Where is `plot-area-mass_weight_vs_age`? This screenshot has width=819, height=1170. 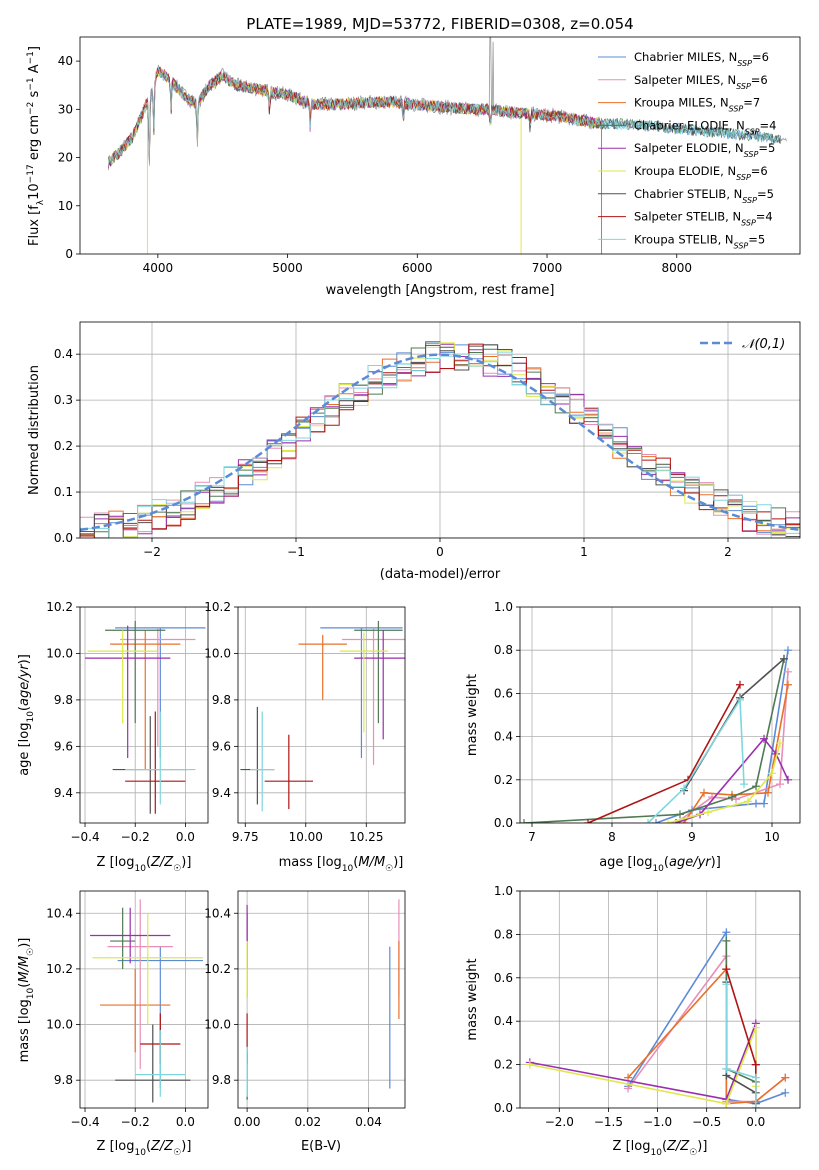 plot-area-mass_weight_vs_age is located at coordinates (660, 715).